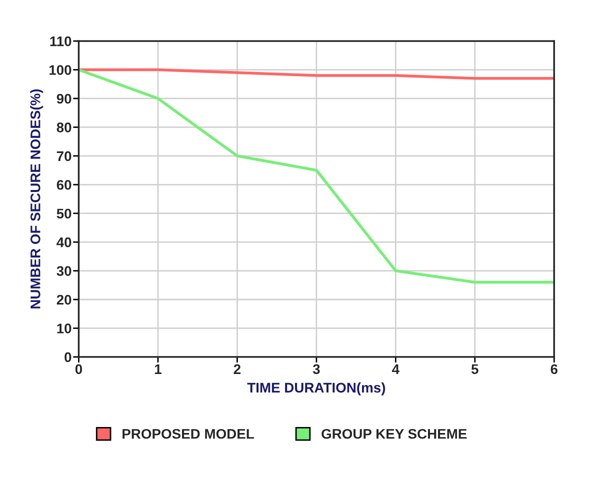 This screenshot has height=483, width=601. What do you see at coordinates (64, 99) in the screenshot?
I see `y-tick-label: 90` at bounding box center [64, 99].